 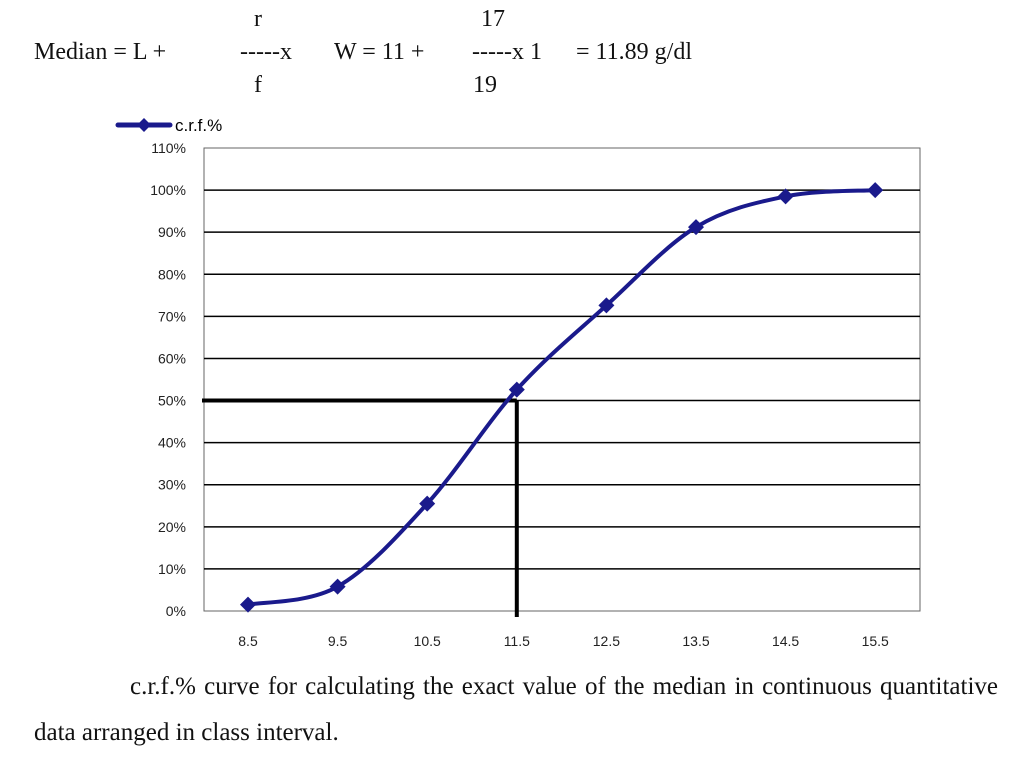 I want to click on y-tick-label: 90%, so click(x=172, y=232).